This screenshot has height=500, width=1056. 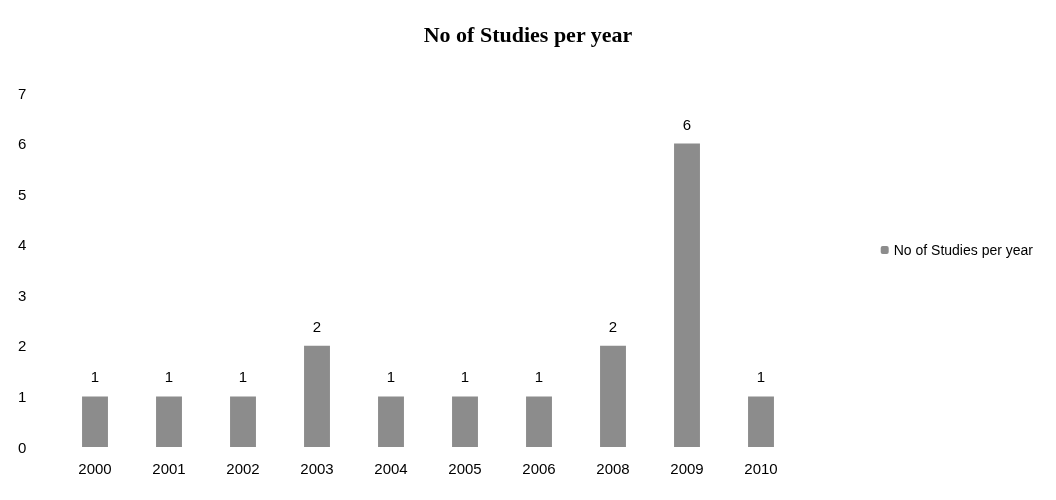 What do you see at coordinates (22, 295) in the screenshot?
I see `y-tick-label: 3` at bounding box center [22, 295].